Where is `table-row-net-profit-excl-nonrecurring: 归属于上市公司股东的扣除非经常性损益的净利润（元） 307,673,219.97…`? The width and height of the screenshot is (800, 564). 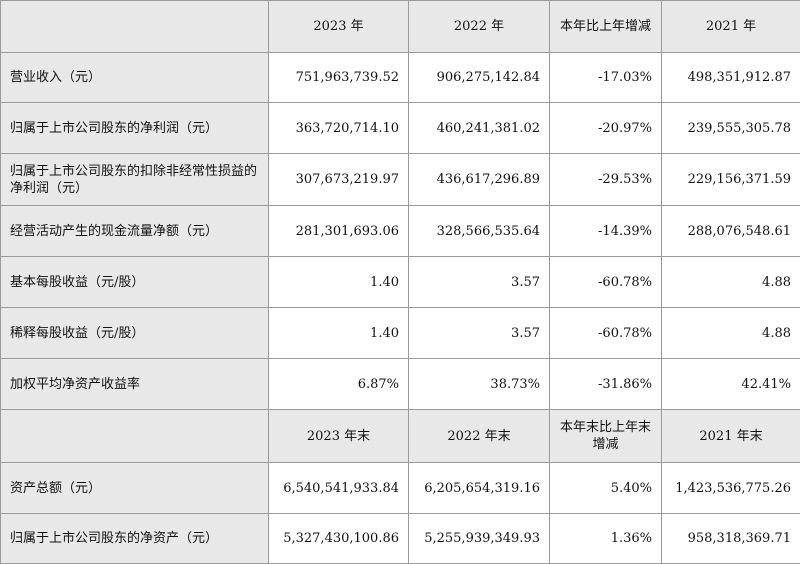 table-row-net-profit-excl-nonrecurring: 归属于上市公司股东的扣除非经常性损益的净利润（元） 307,673,219.97… is located at coordinates (400, 180).